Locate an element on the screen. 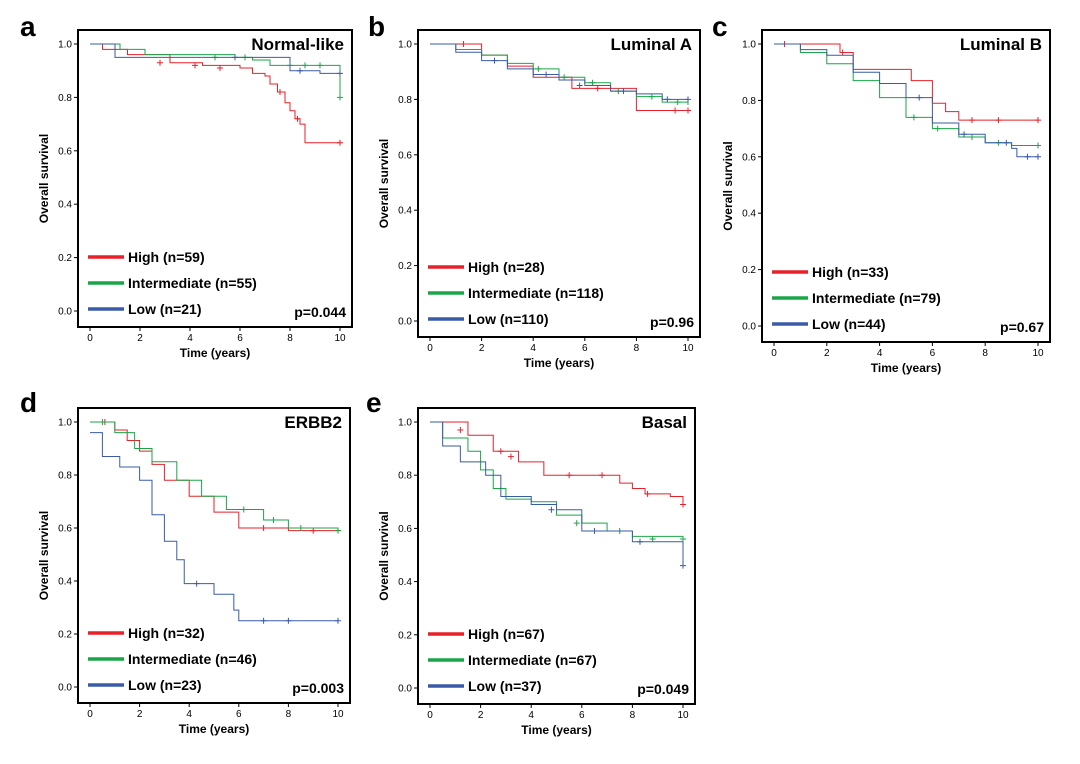  panel-letter: e is located at coordinates (374, 402).